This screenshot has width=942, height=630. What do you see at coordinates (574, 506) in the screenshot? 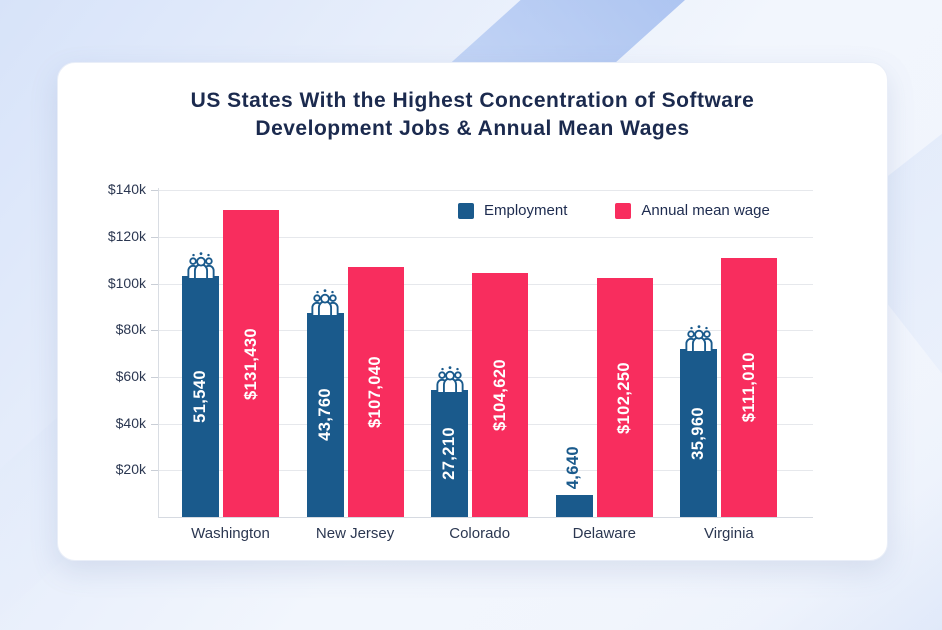
I see `employment-bar` at bounding box center [574, 506].